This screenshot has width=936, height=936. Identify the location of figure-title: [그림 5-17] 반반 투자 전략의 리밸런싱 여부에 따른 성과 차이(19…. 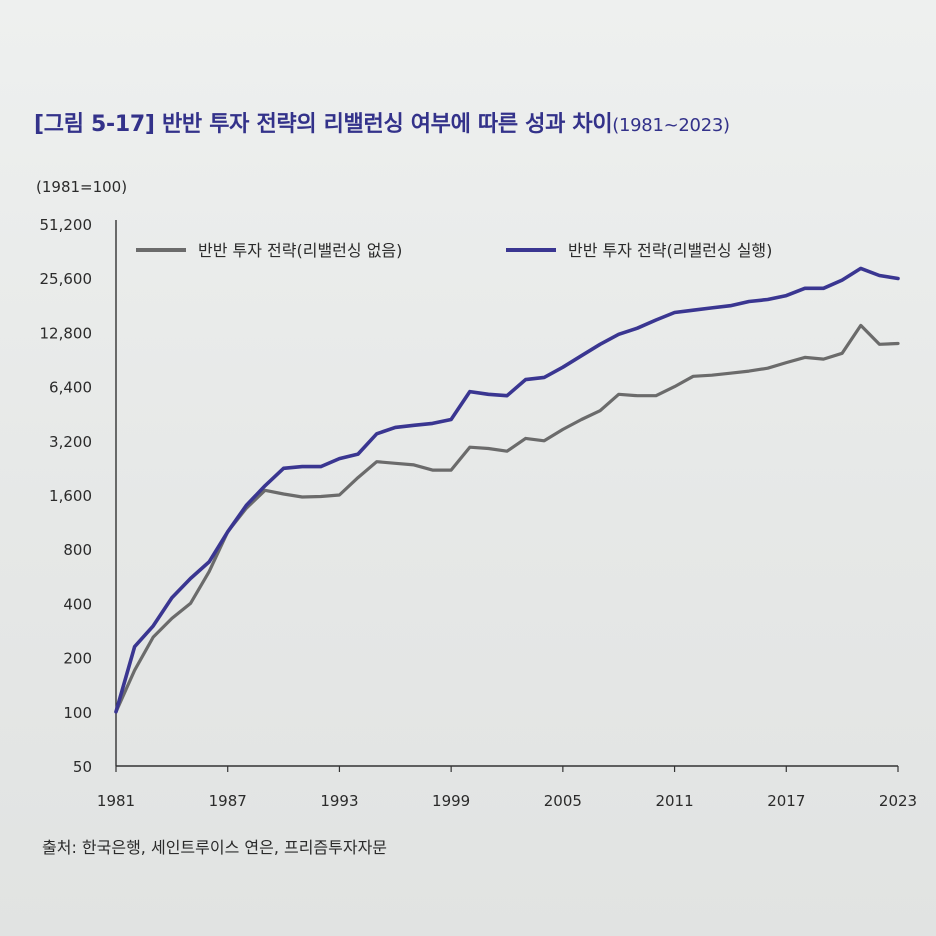
(382, 122).